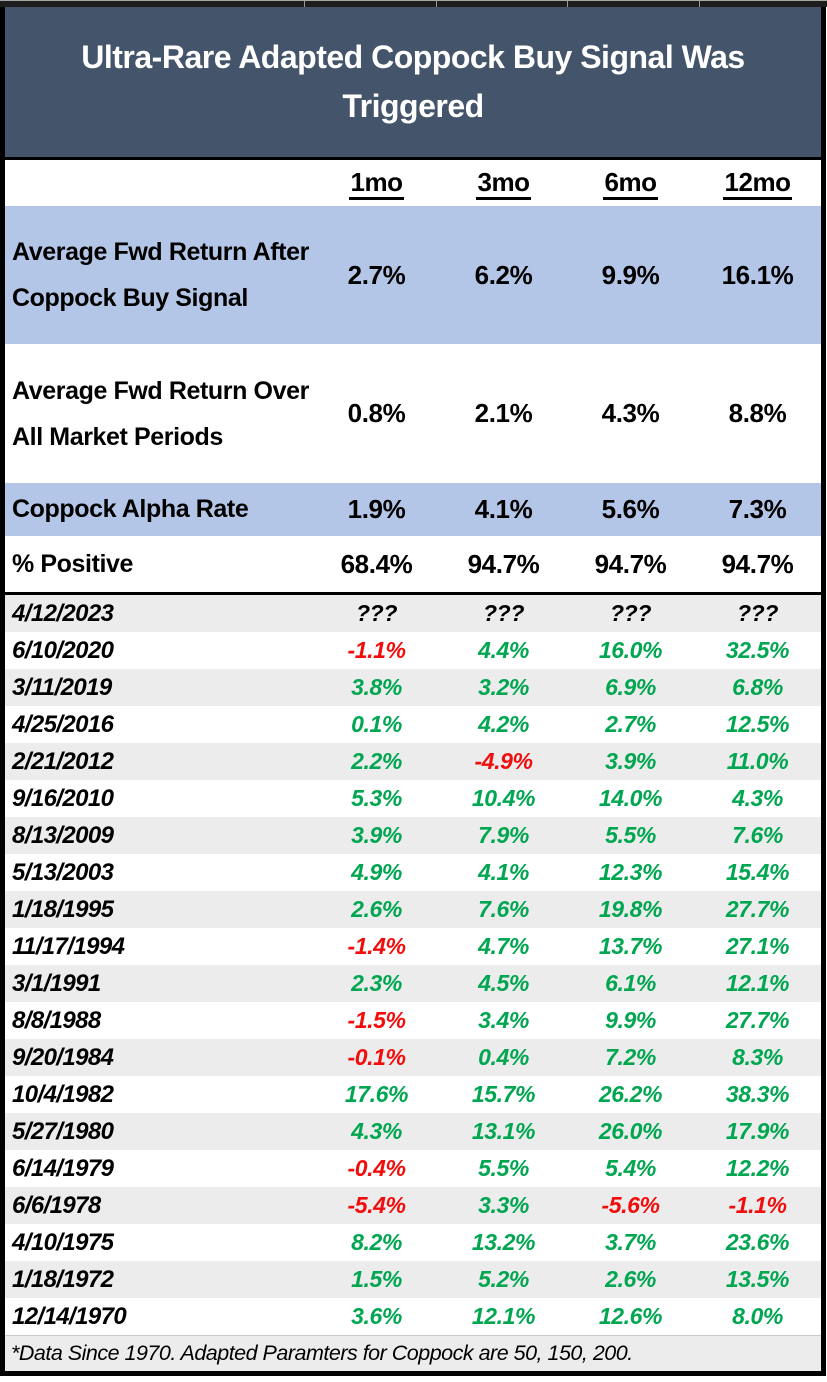  What do you see at coordinates (757, 1131) in the screenshot?
I see `return-value: 17.9%` at bounding box center [757, 1131].